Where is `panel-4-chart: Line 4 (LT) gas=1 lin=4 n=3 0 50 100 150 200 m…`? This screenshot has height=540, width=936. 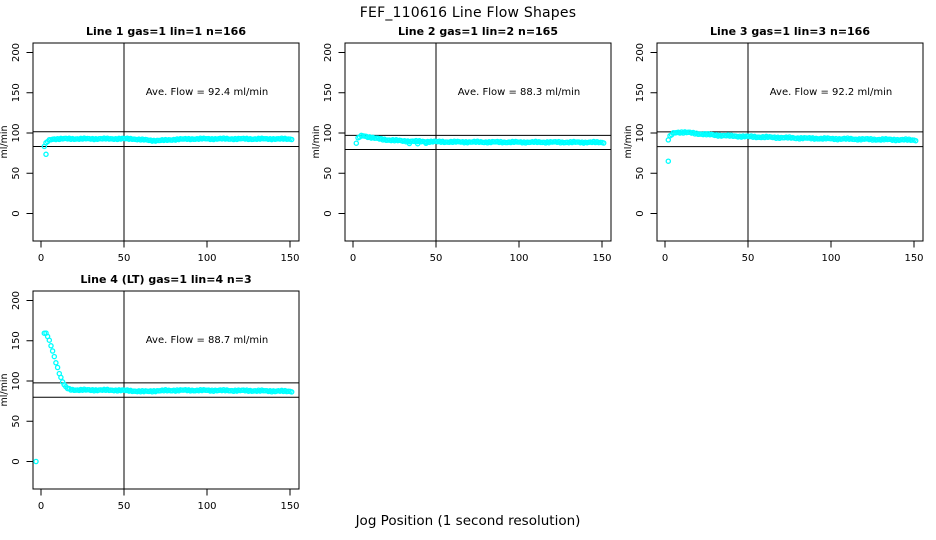 panel-4-chart: Line 4 (LT) gas=1 lin=4 n=3 0 50 100 150 200 m… is located at coordinates (150, 392).